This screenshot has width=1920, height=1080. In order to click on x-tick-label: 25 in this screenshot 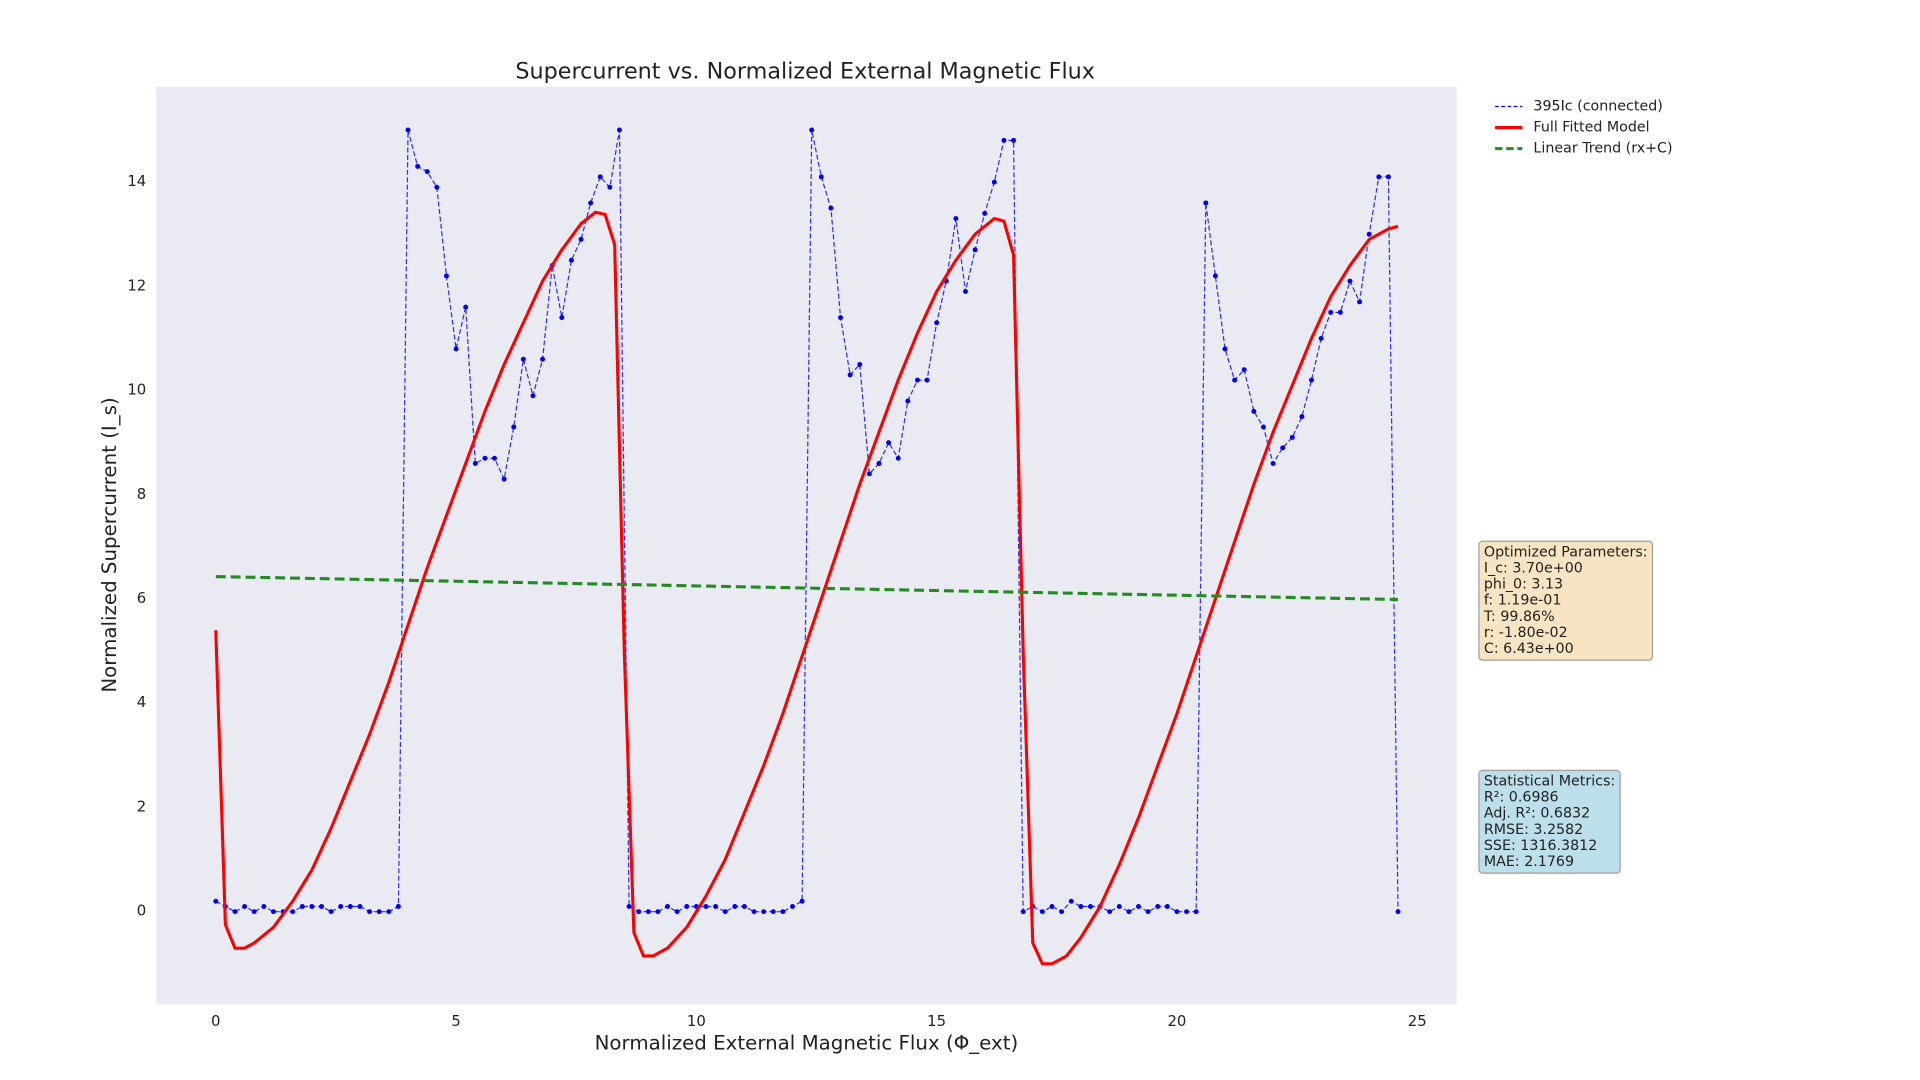, I will do `click(1417, 1021)`.